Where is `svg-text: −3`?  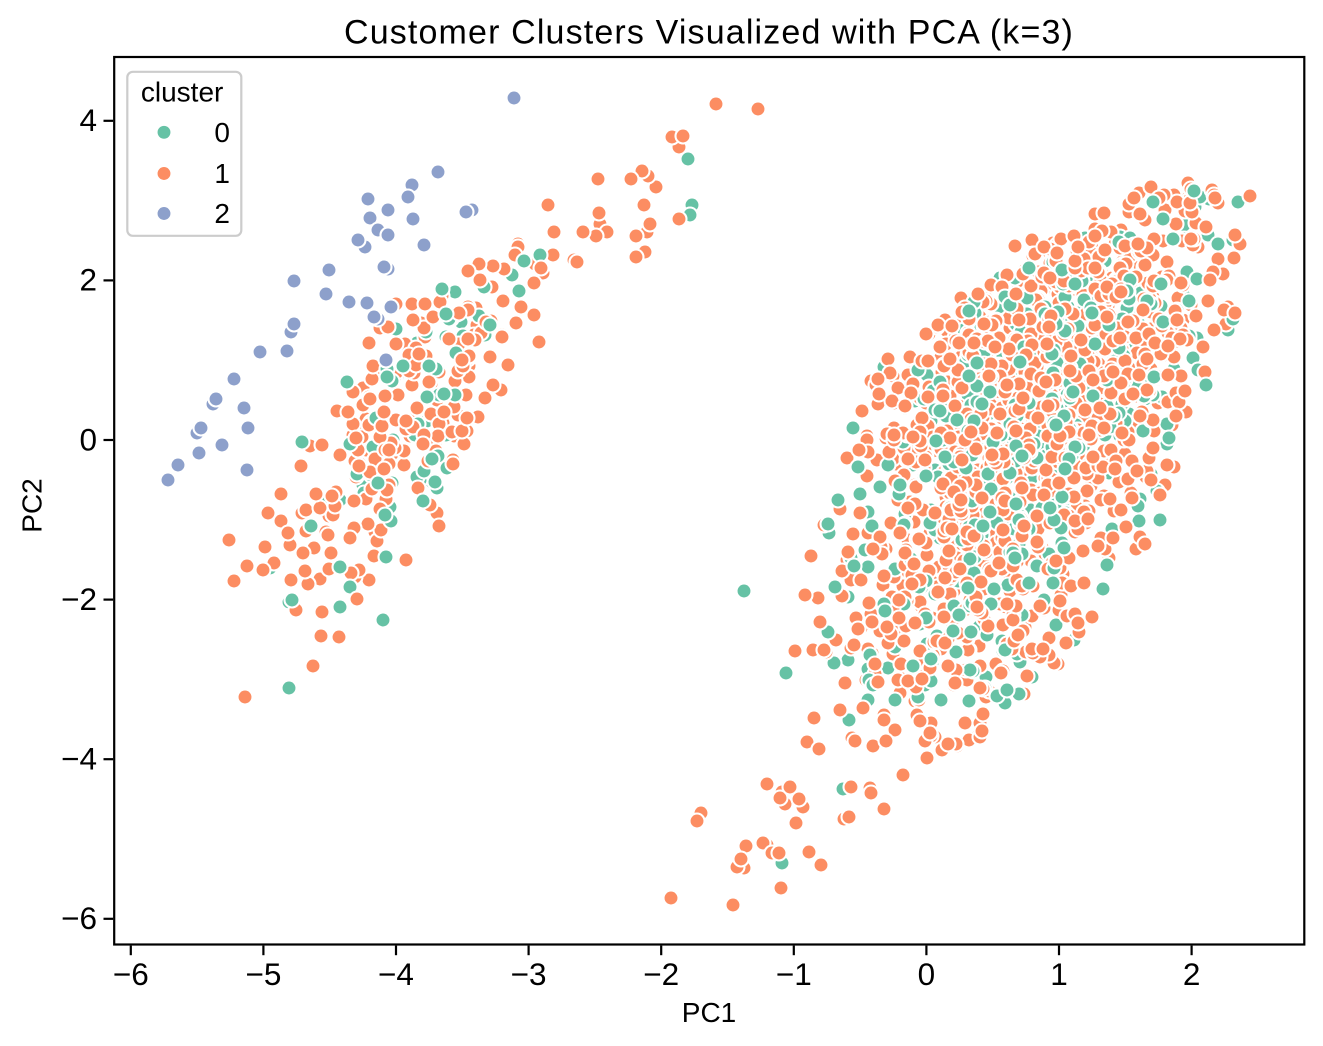 svg-text: −3 is located at coordinates (529, 974).